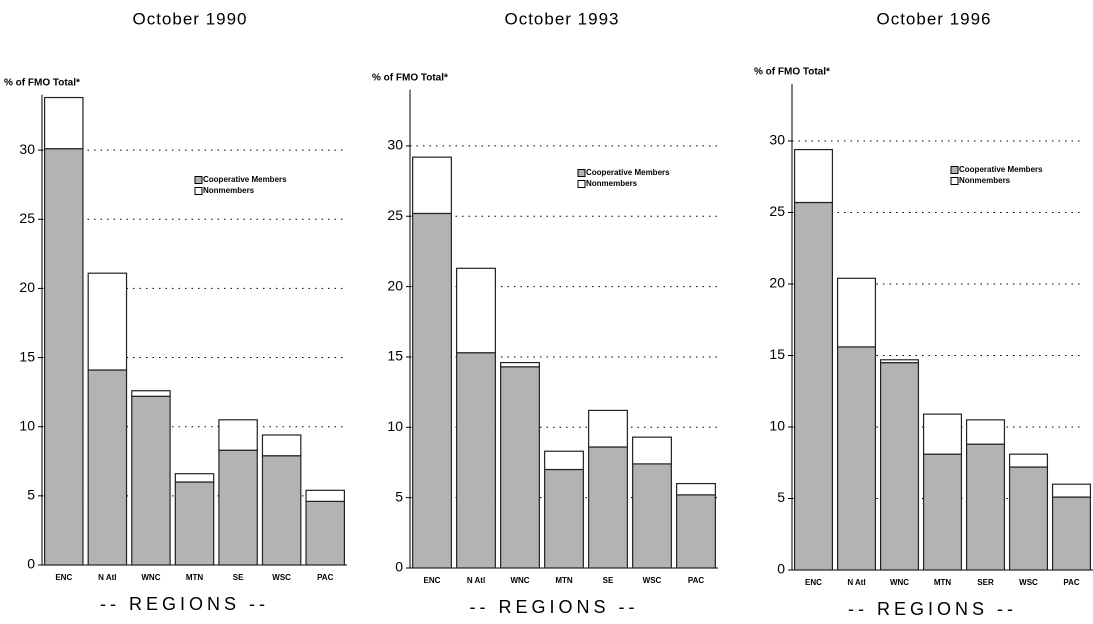 The image size is (1093, 624). I want to click on chart-title: October 1996, so click(933, 18).